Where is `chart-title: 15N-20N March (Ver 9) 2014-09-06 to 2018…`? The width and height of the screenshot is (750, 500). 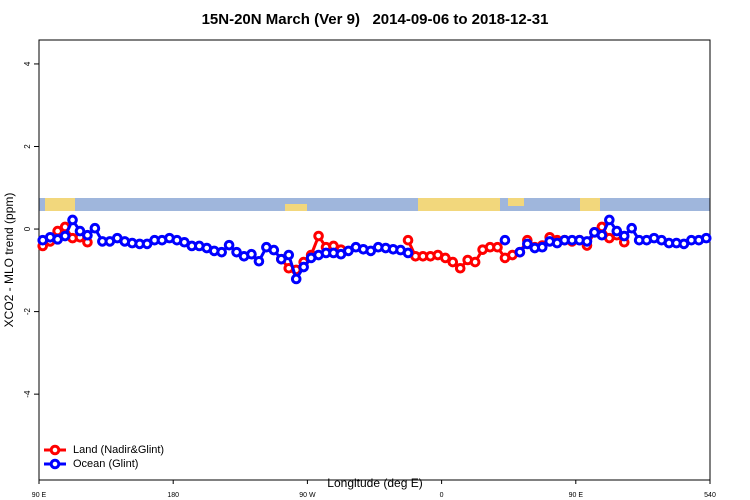
chart-title: 15N-20N March (Ver 9) 2014-09-06 to 2018… is located at coordinates (375, 19).